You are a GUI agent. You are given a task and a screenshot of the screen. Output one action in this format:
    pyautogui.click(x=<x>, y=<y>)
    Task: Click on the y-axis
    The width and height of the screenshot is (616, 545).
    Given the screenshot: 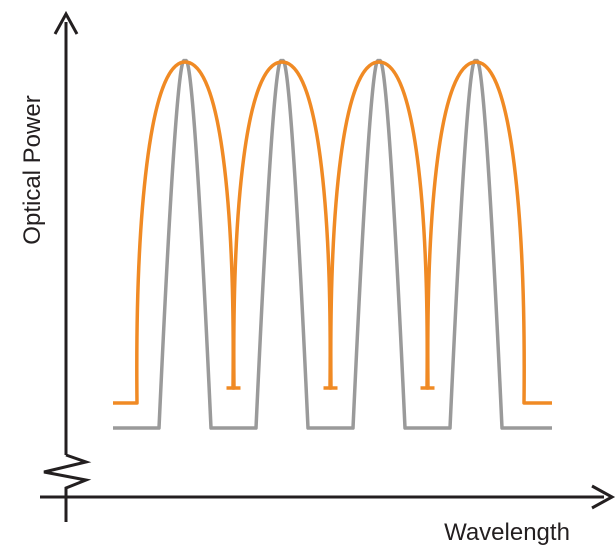 What is the action you would take?
    pyautogui.click(x=67, y=266)
    